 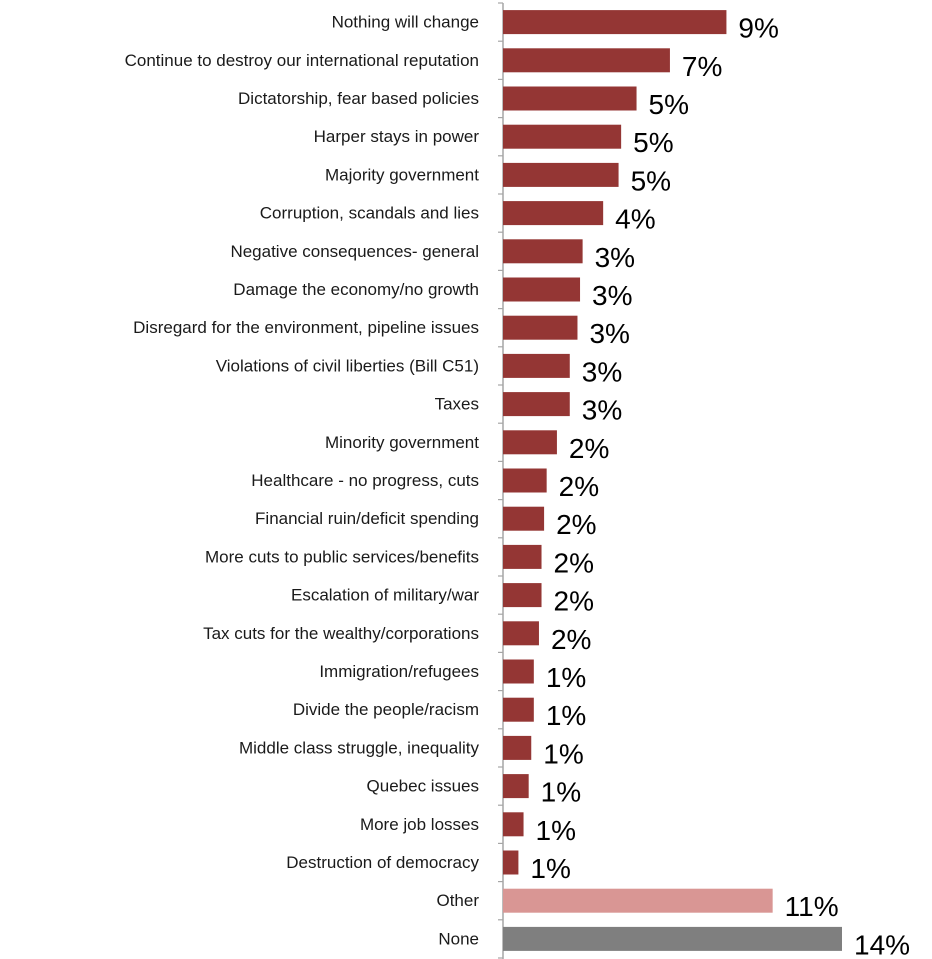 I want to click on bar-financial-ruin-deficit-spending, so click(x=524, y=518).